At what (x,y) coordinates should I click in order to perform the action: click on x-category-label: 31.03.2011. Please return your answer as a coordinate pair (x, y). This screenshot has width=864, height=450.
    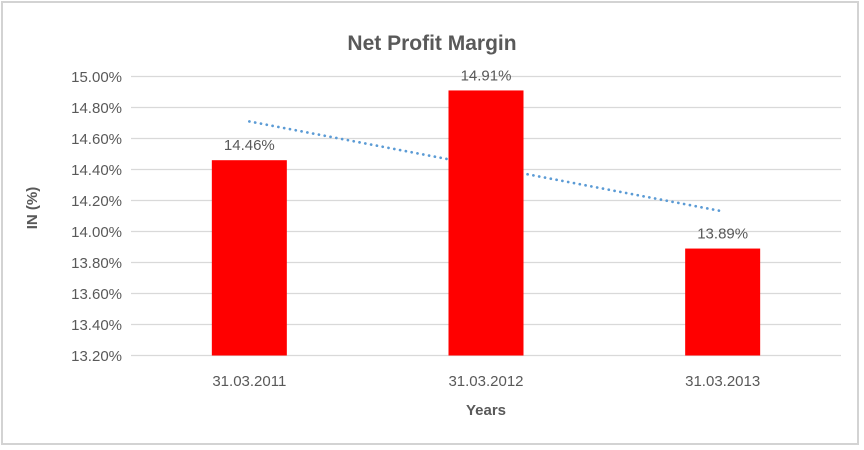
    Looking at the image, I should click on (249, 381).